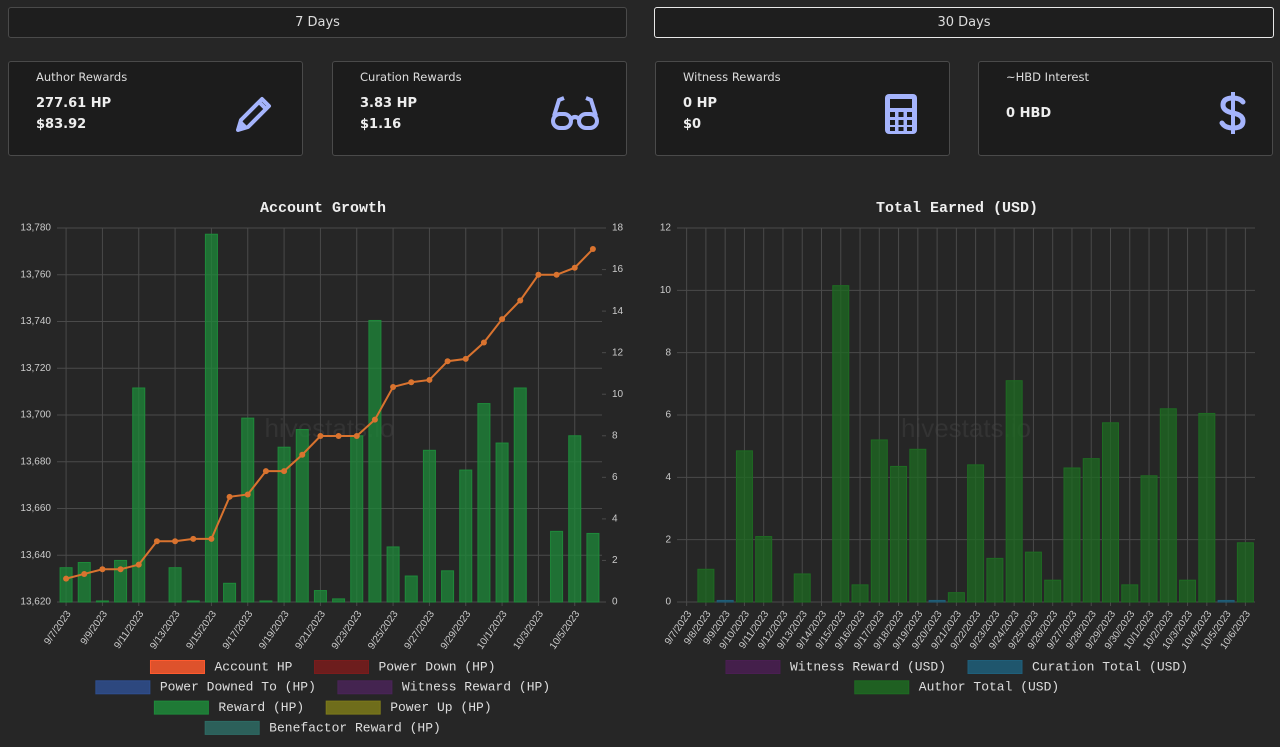 Image resolution: width=1280 pixels, height=747 pixels. I want to click on x-tick-label: 9/19/2023, so click(274, 630).